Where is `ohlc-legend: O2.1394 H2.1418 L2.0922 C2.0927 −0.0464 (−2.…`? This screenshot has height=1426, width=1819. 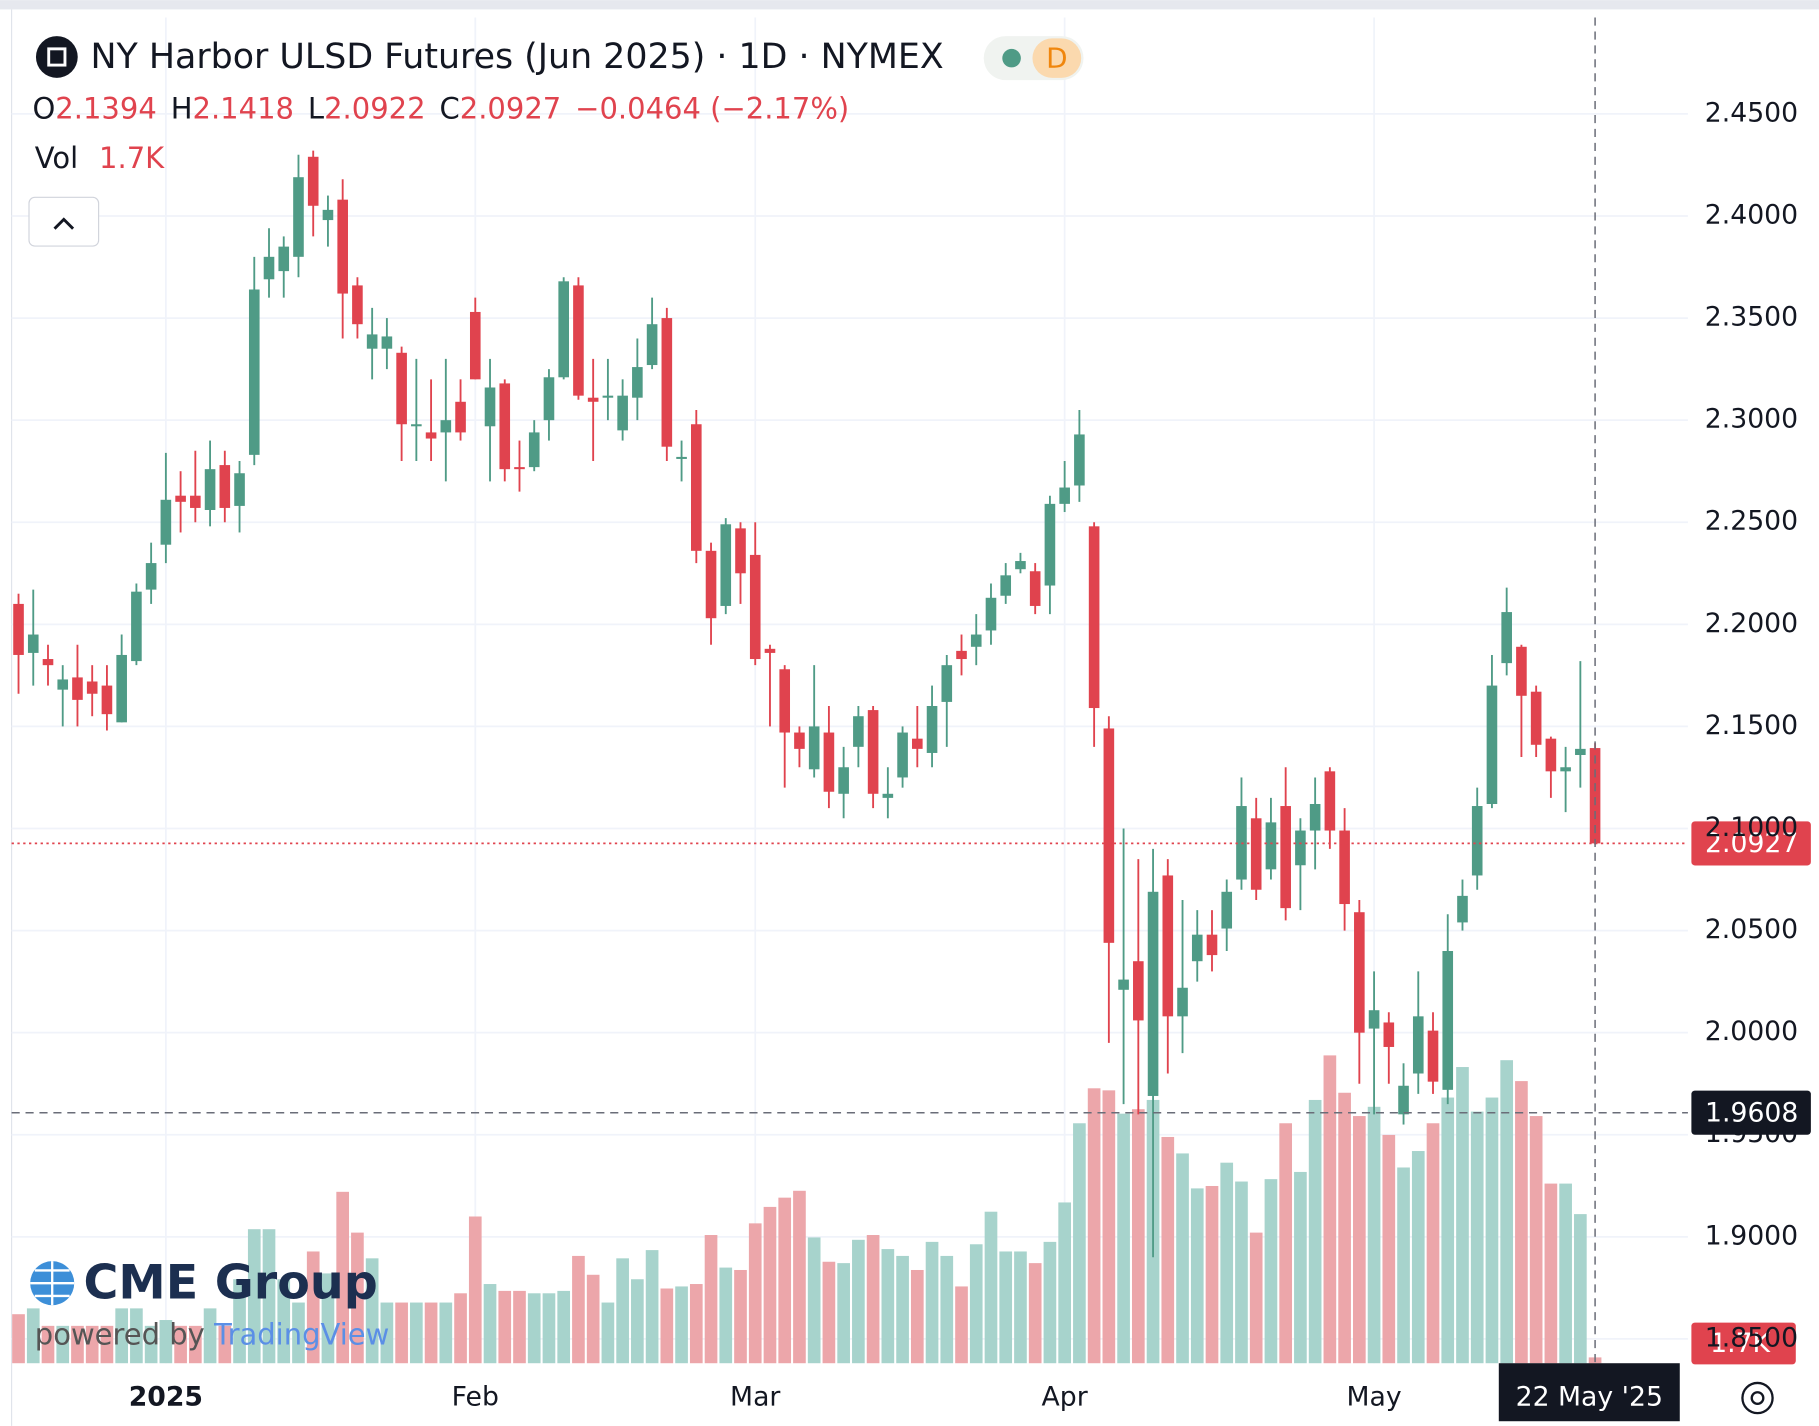 ohlc-legend: O2.1394 H2.1418 L2.0922 C2.0927 −0.0464 (−2.… is located at coordinates (440, 108).